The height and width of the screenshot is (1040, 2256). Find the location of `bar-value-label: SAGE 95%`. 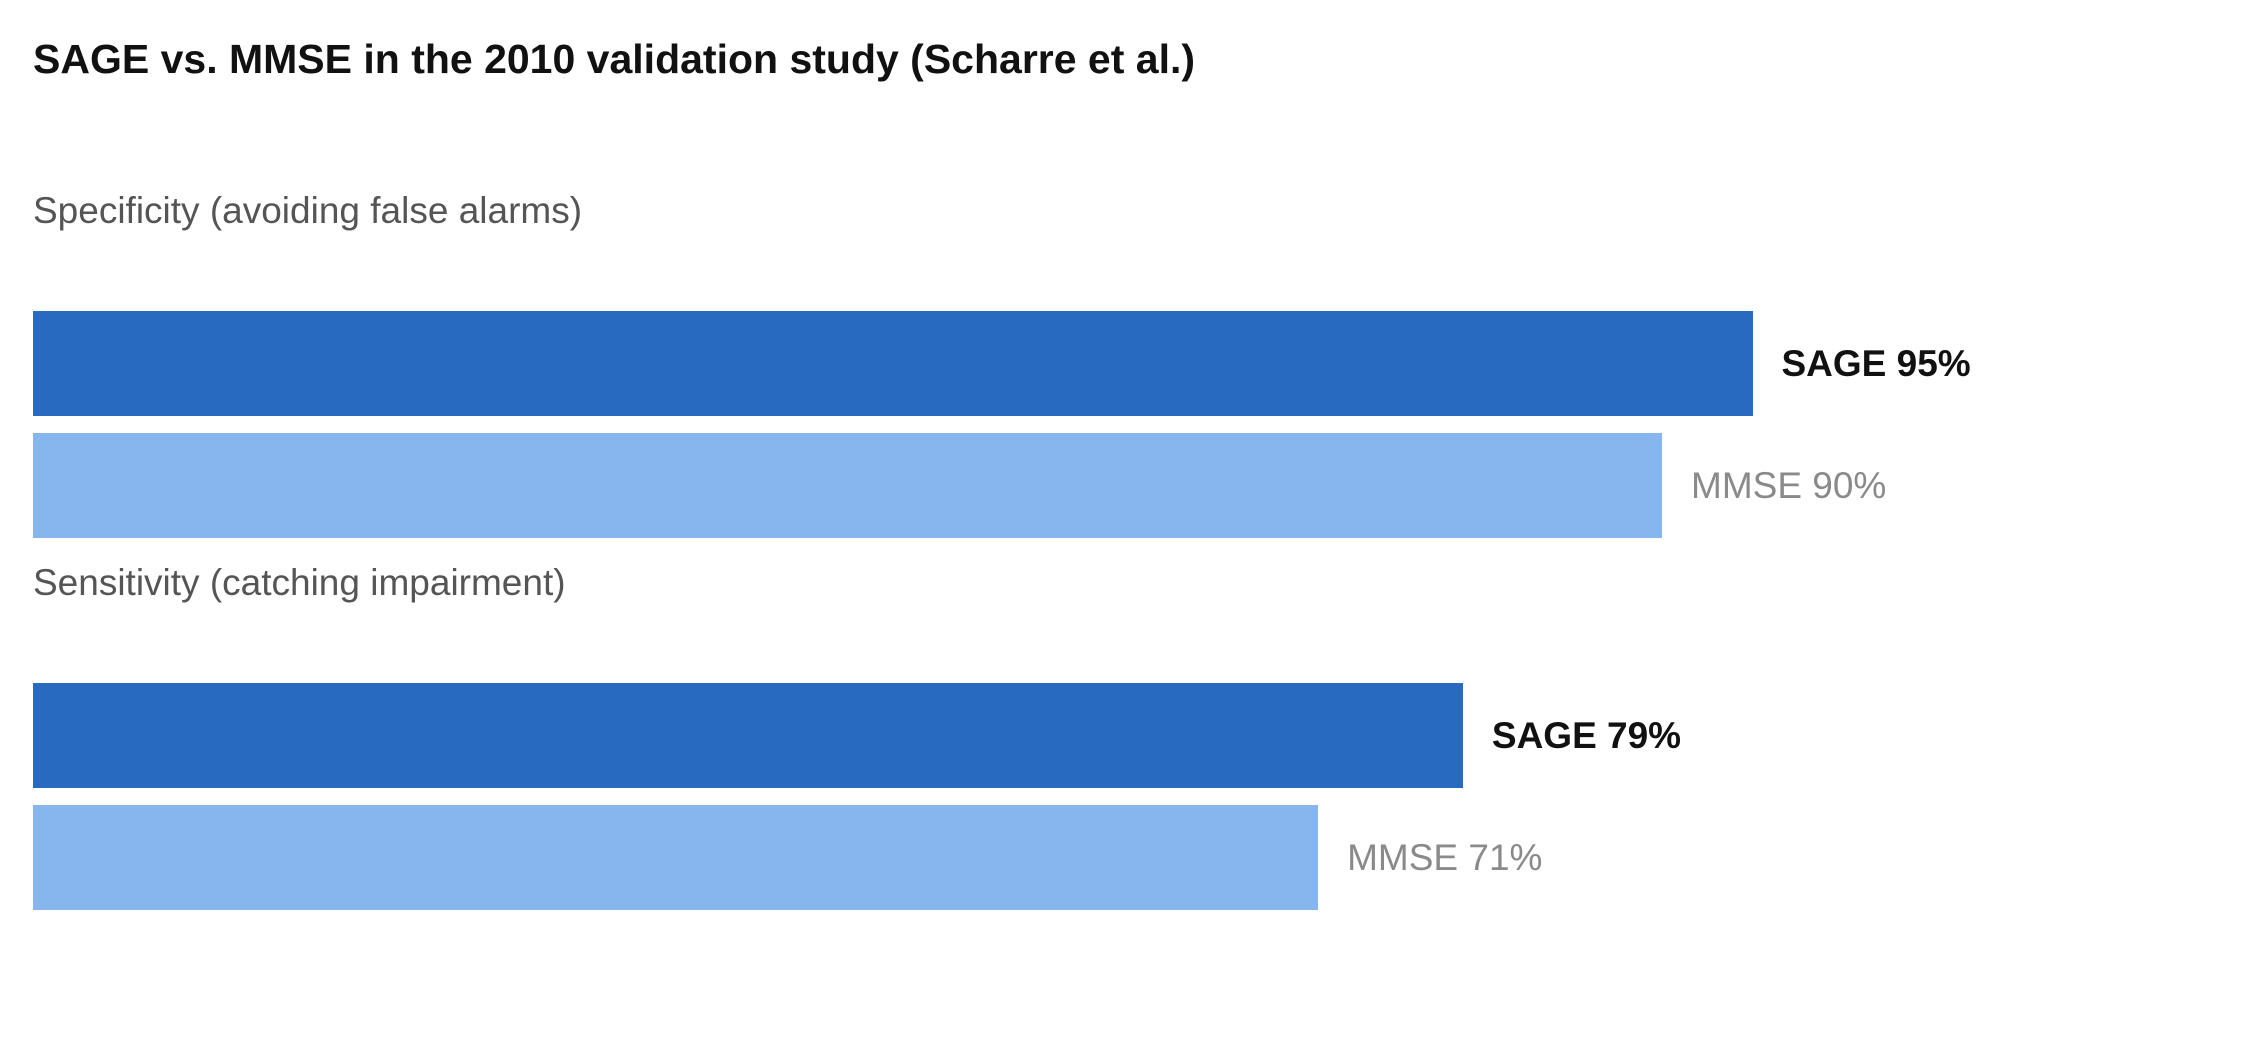

bar-value-label: SAGE 95% is located at coordinates (1876, 363).